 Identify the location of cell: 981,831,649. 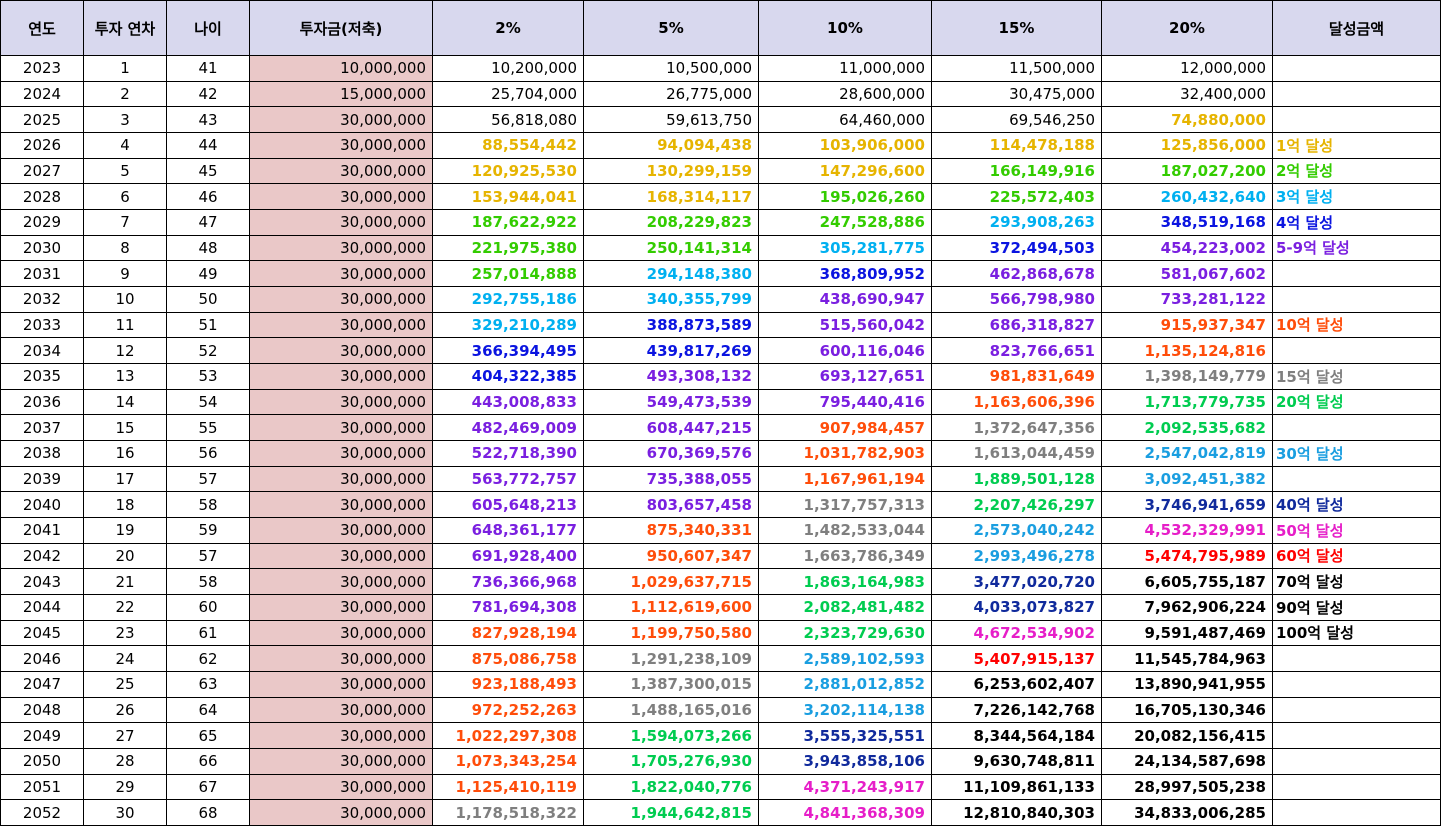
(1017, 376).